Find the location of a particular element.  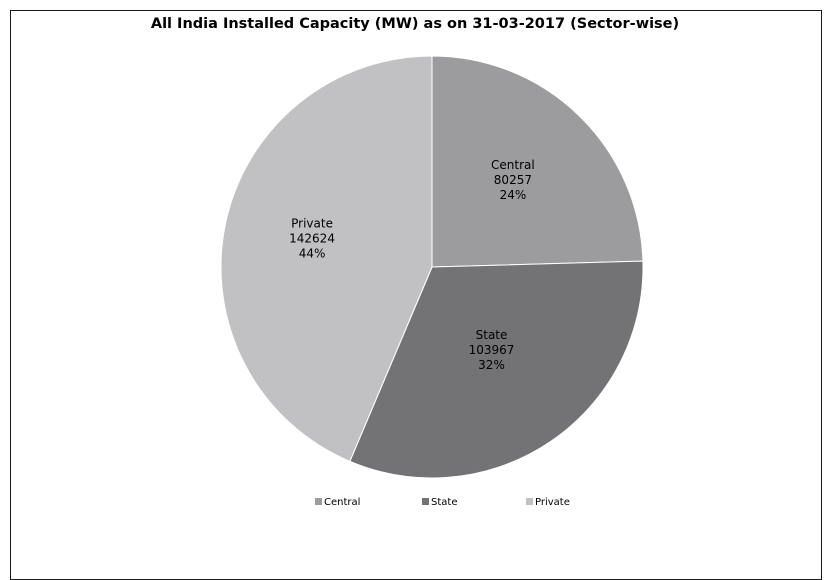

legend-swatch-state is located at coordinates (425, 501).